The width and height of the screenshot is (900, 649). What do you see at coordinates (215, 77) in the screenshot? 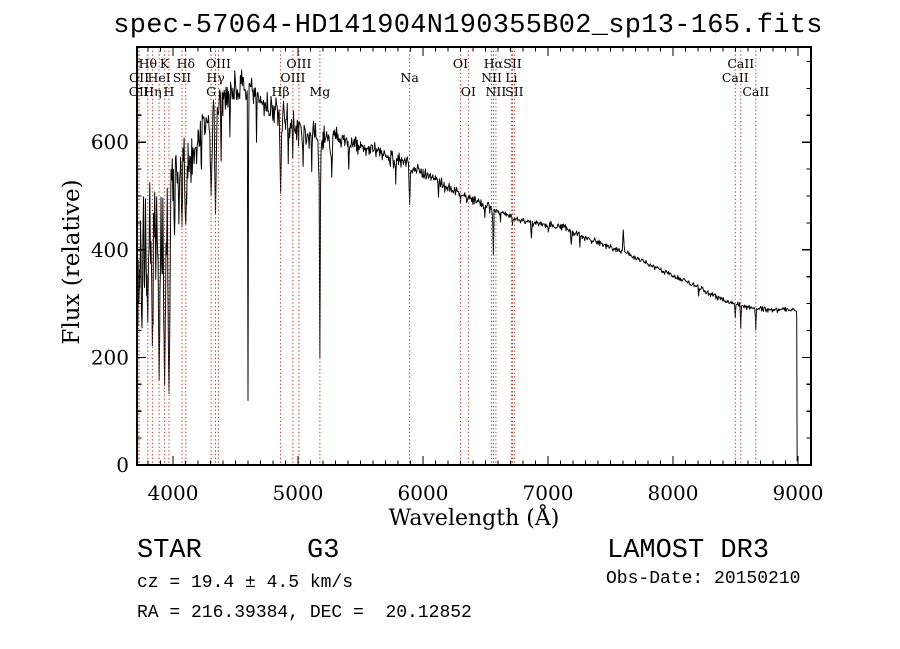
I see `line-label-Hγ: Hγ` at bounding box center [215, 77].